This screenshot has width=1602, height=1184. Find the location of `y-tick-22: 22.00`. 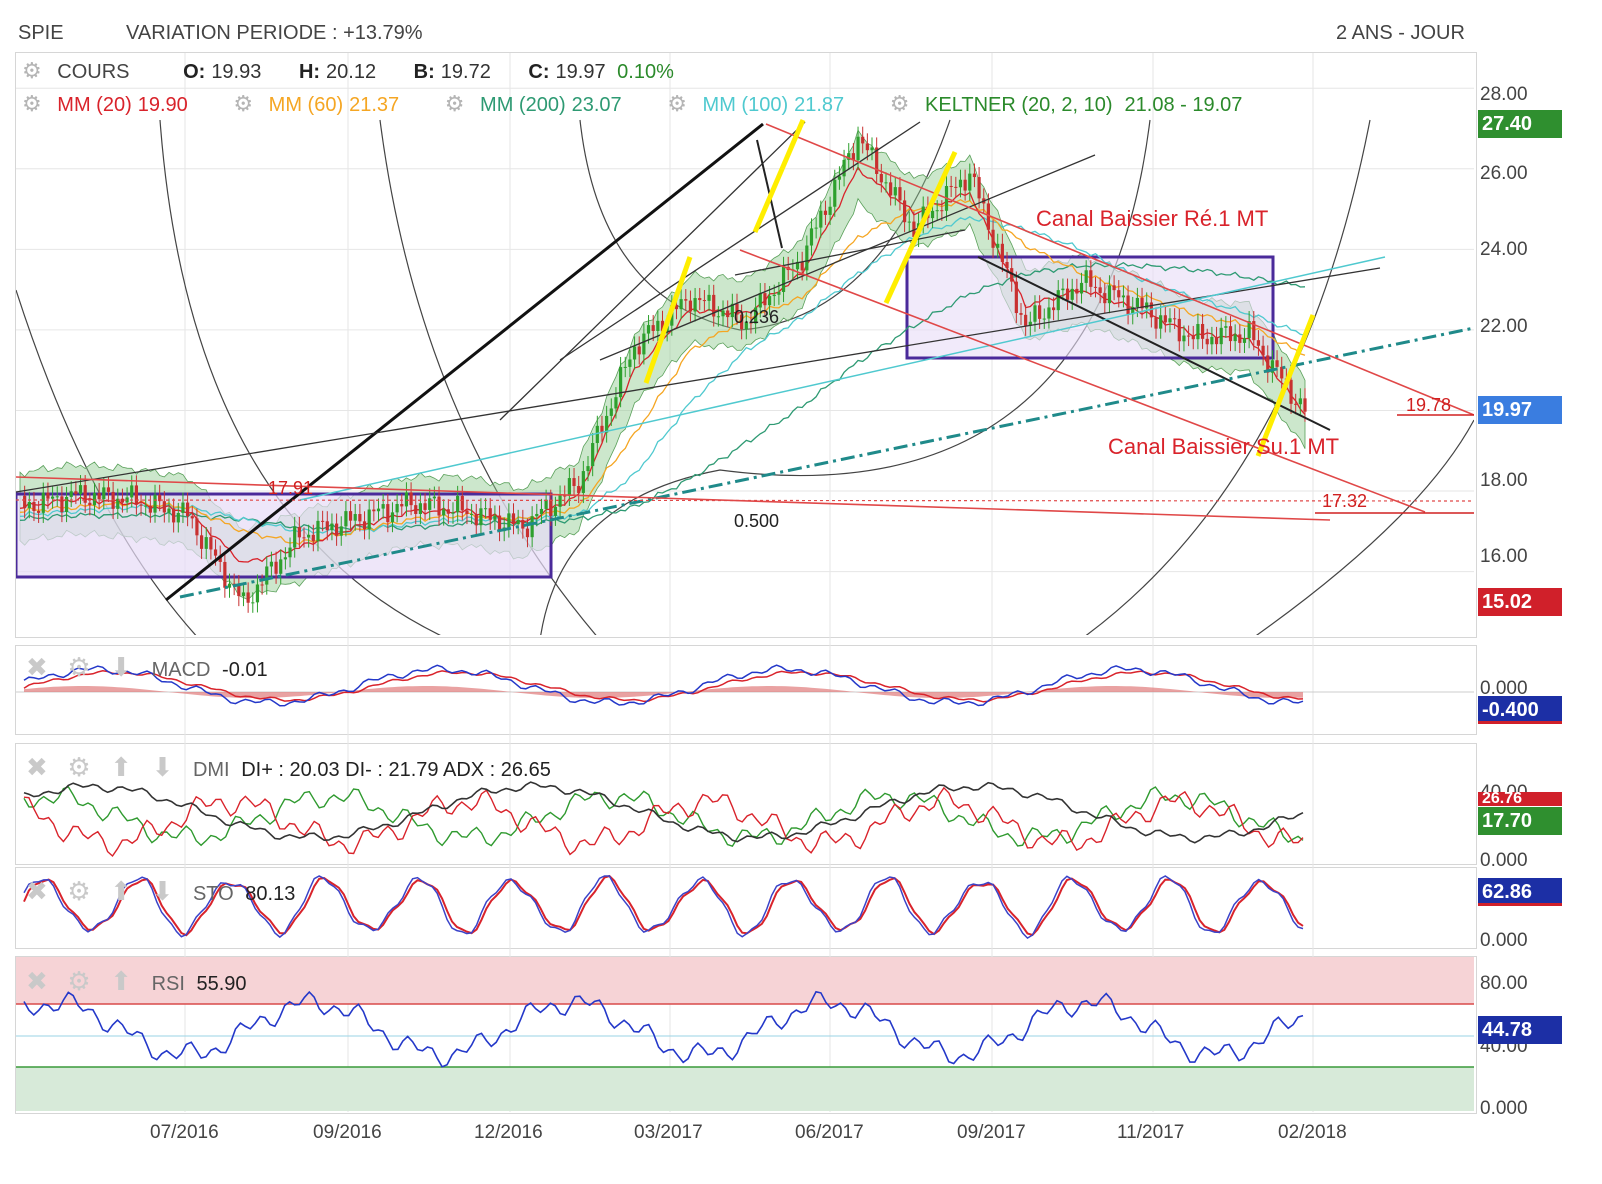

y-tick-22: 22.00 is located at coordinates (1504, 326).